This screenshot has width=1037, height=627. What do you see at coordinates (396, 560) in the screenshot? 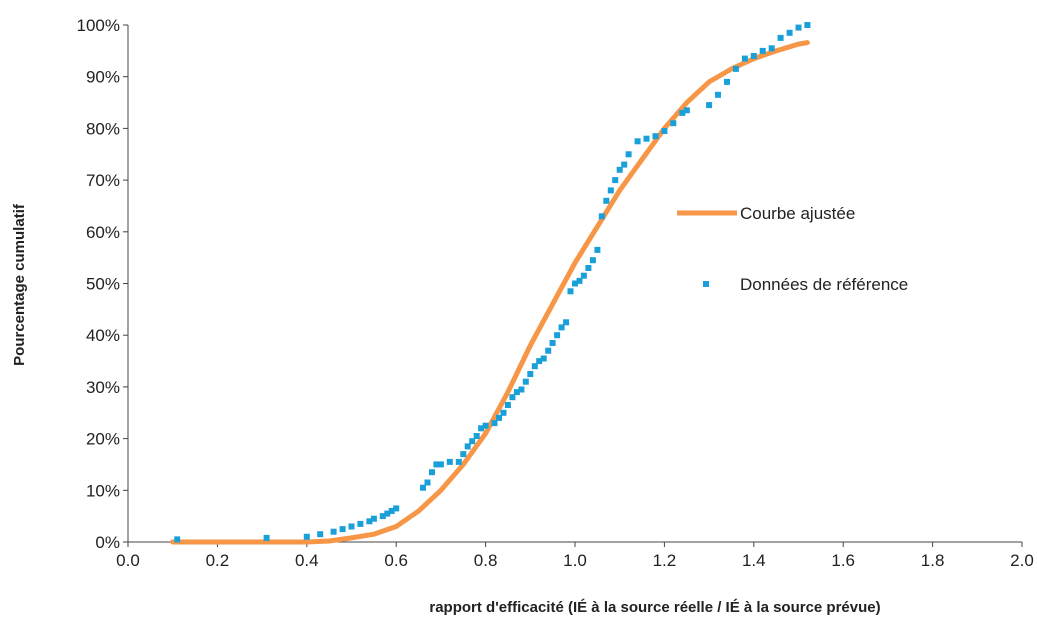
I see `x-tick-label: 0.6` at bounding box center [396, 560].